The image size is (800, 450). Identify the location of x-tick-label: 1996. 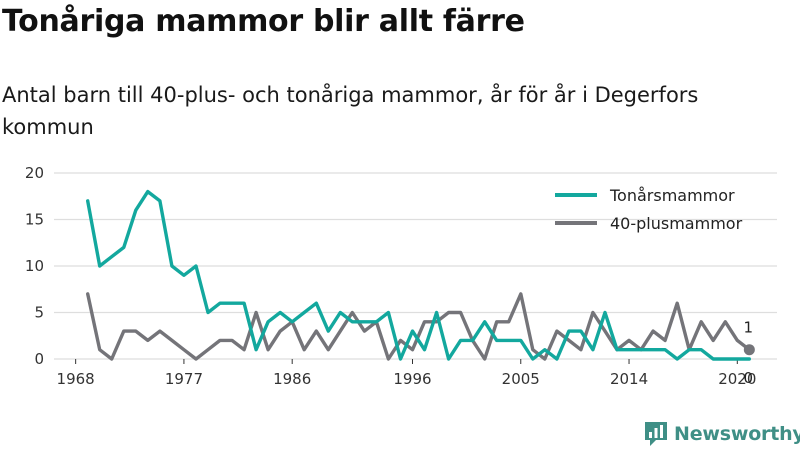
(412, 379).